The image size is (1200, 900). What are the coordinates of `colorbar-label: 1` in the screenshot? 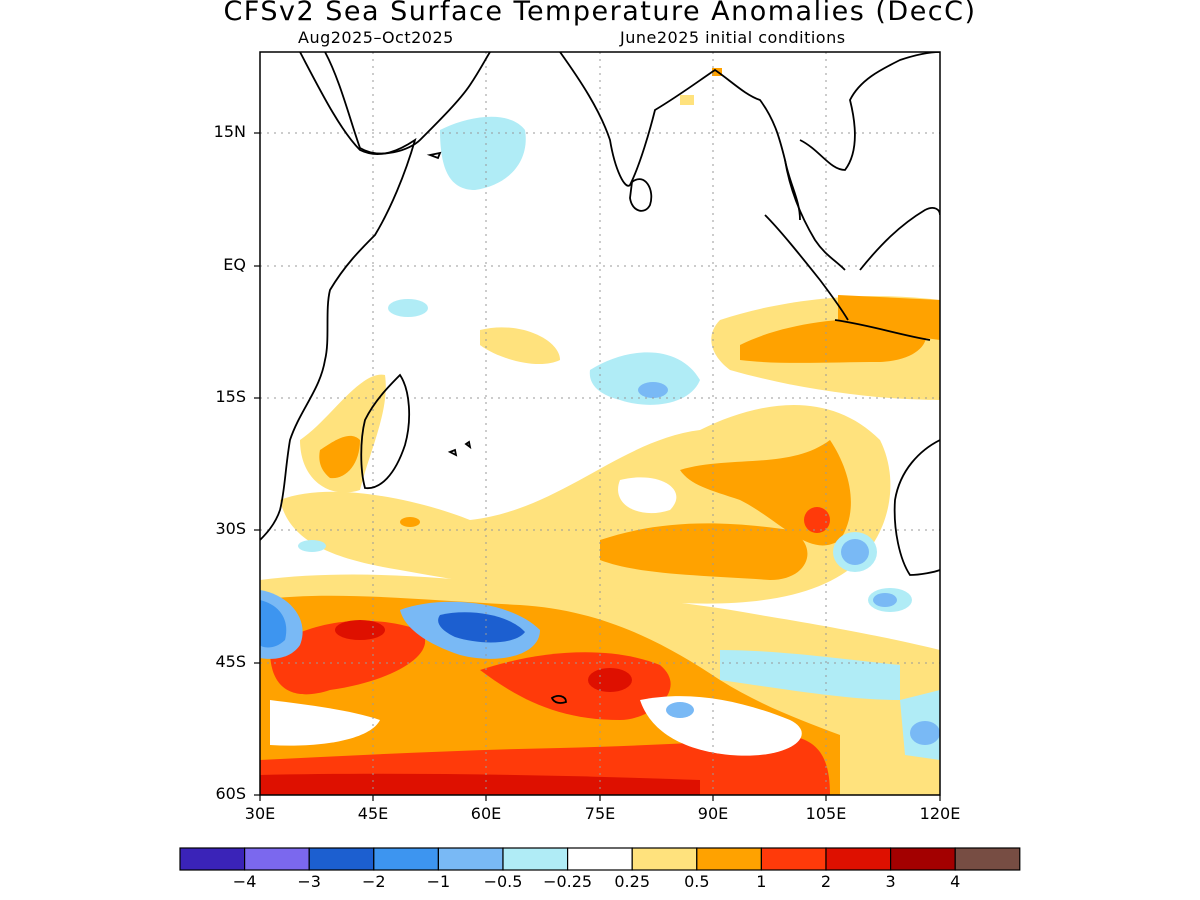 It's located at (761, 881).